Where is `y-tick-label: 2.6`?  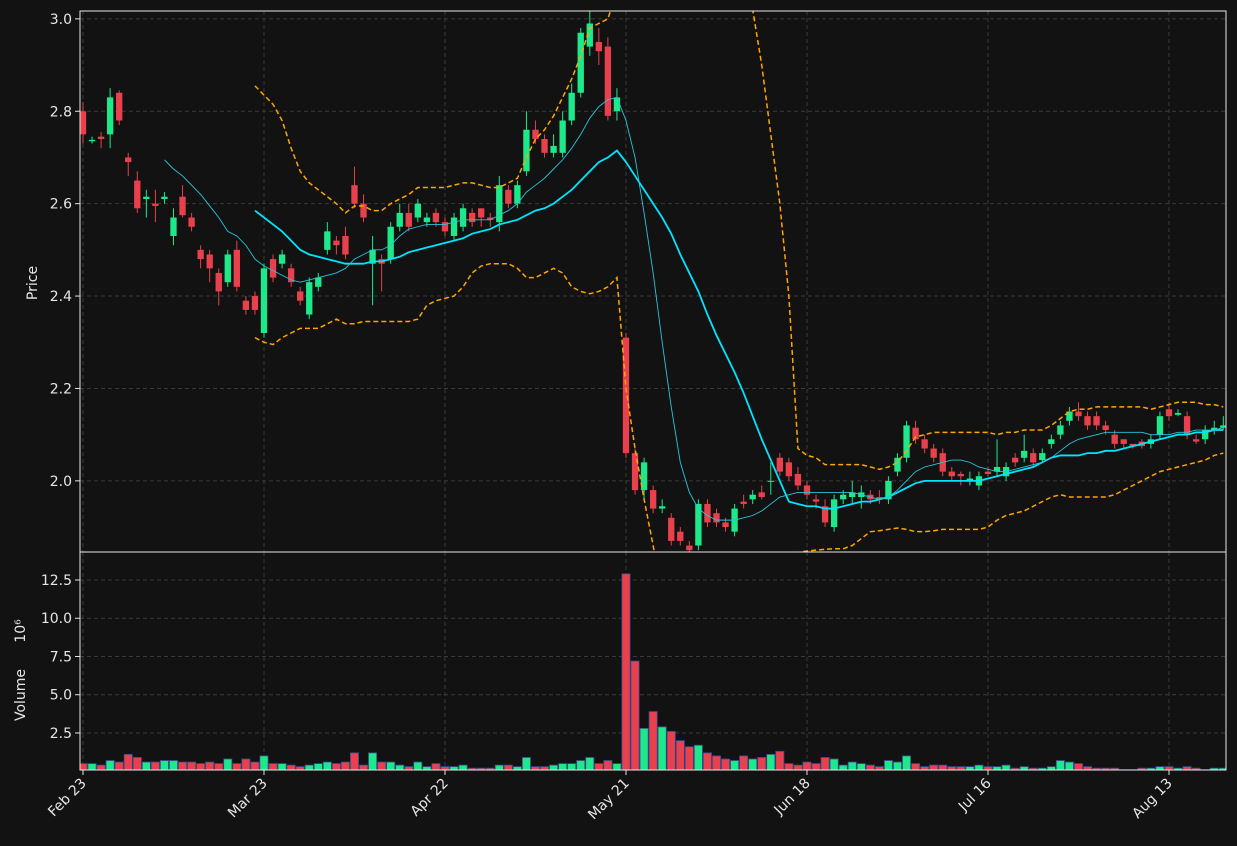 y-tick-label: 2.6 is located at coordinates (61, 205).